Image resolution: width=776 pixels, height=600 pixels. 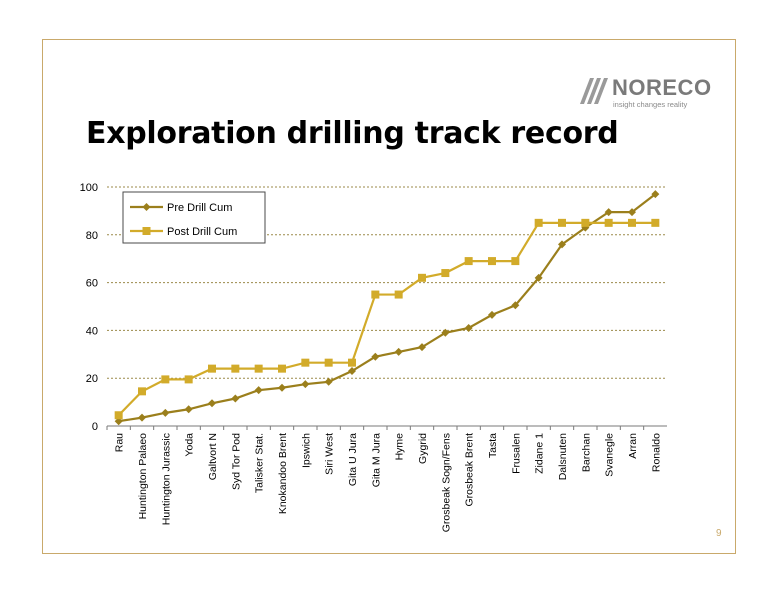 What do you see at coordinates (283, 473) in the screenshot?
I see `x-tick-label: Knokandoo Brent` at bounding box center [283, 473].